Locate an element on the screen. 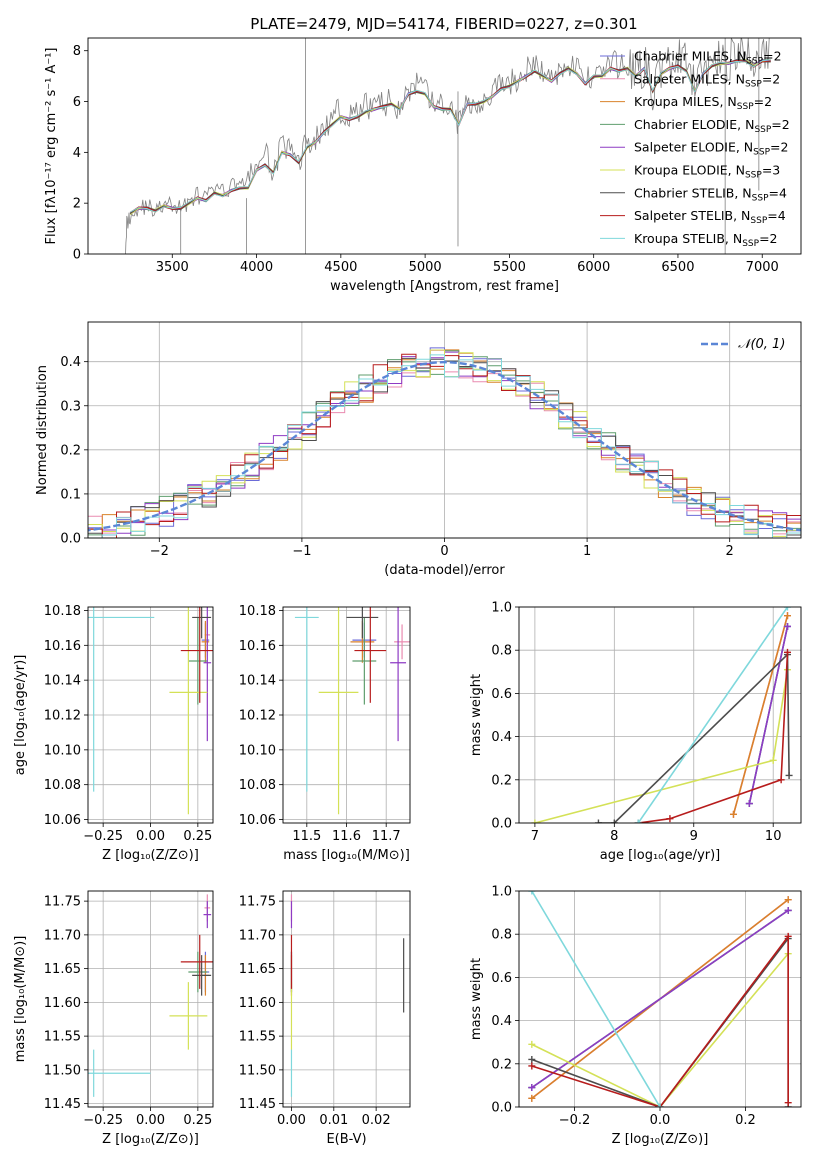 The width and height of the screenshot is (819, 1170). y-axis-label: age [log₁₀(age/yr)] is located at coordinates (20, 715).